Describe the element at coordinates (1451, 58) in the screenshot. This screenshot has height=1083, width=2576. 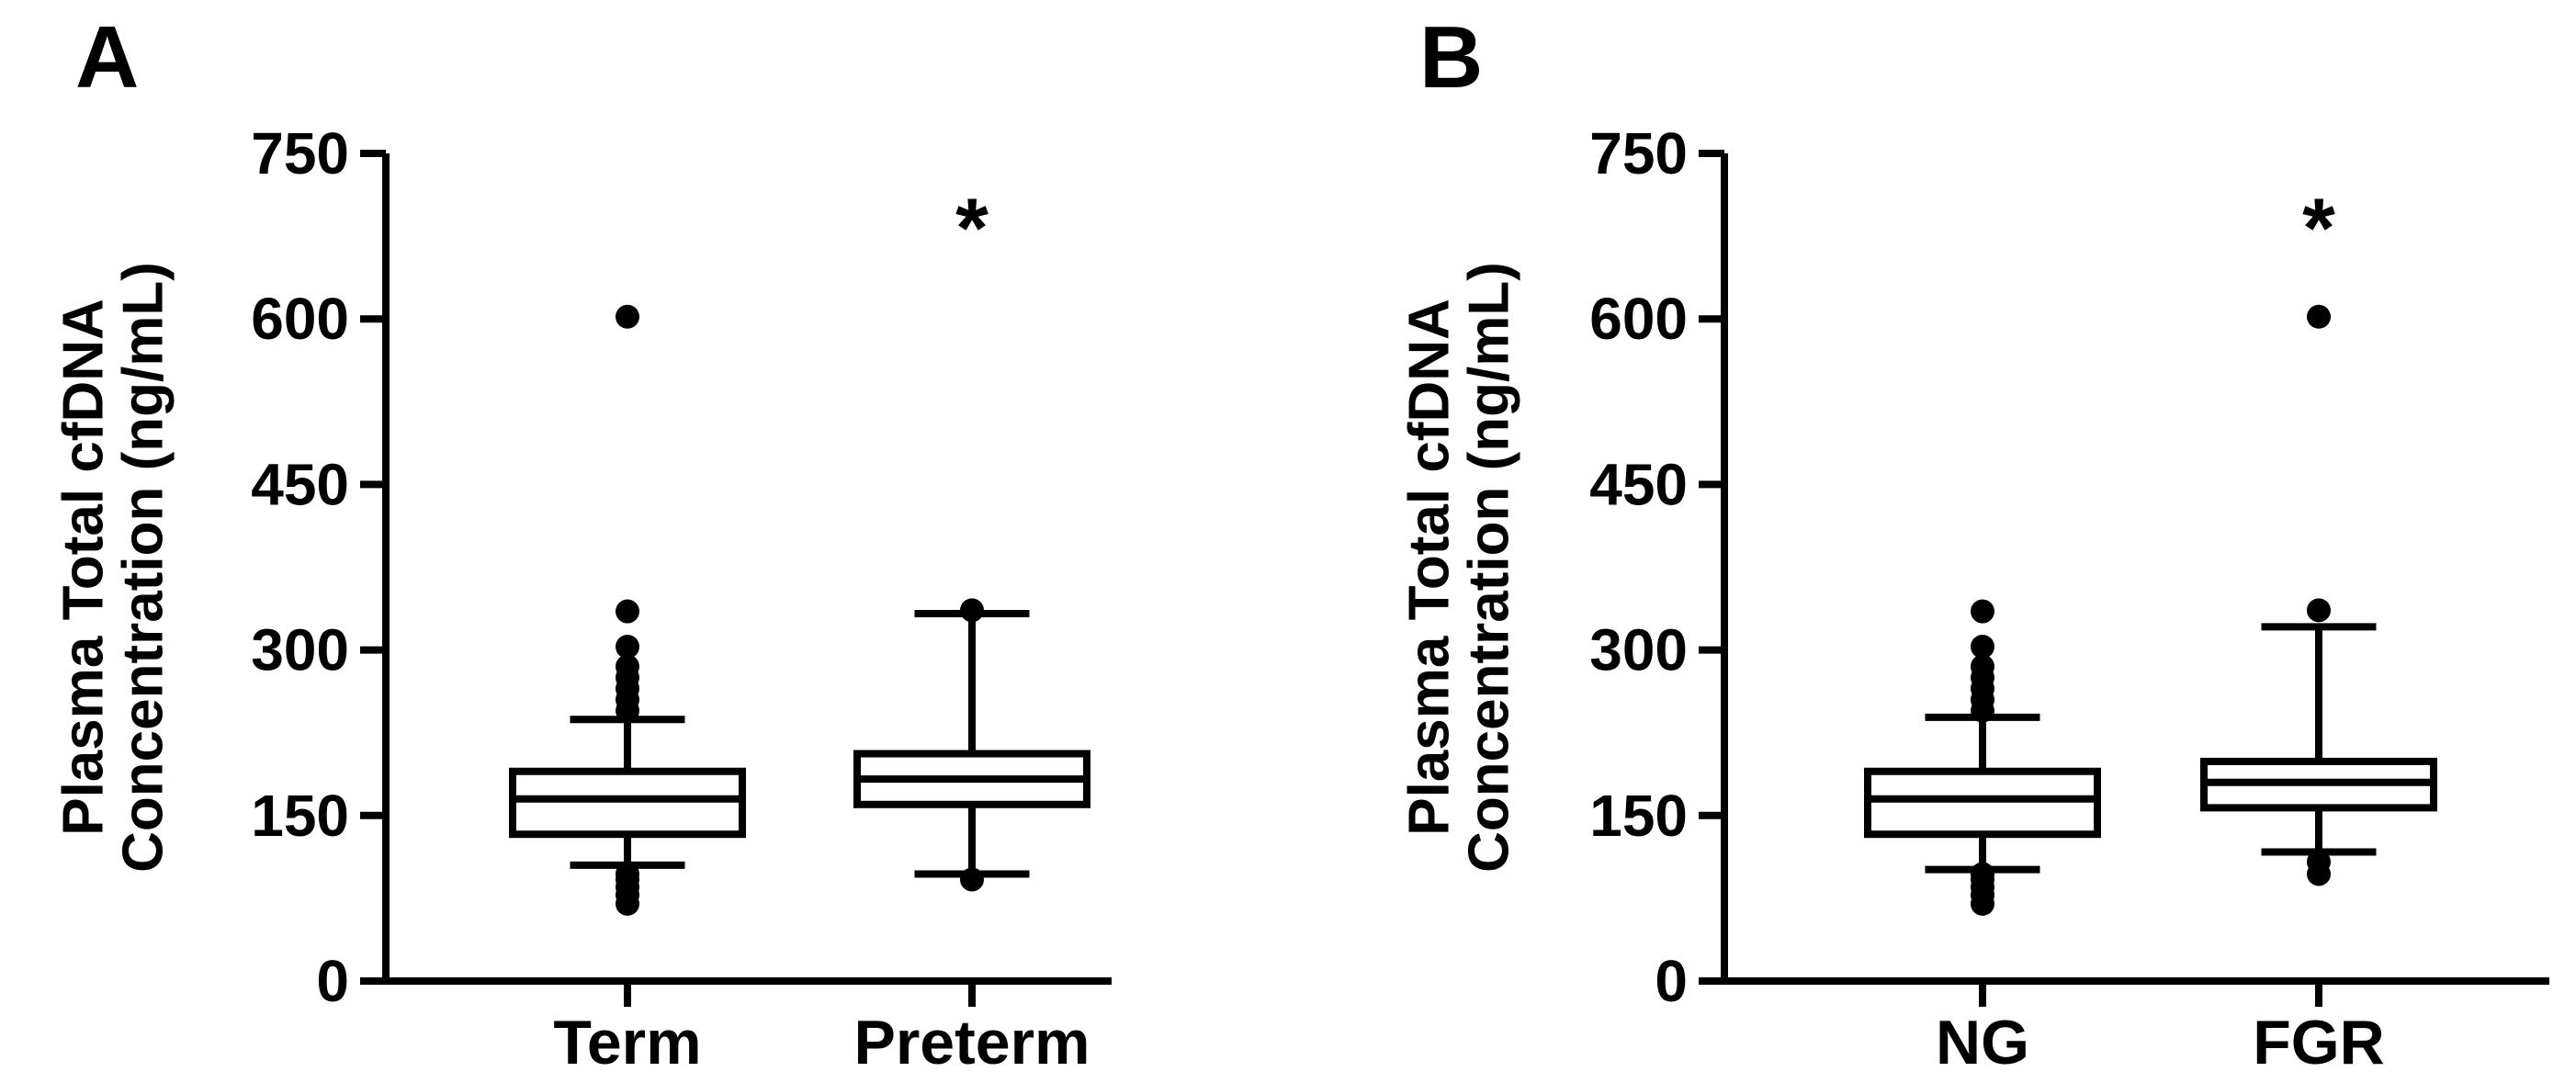
I see `panel-letter: B` at that location.